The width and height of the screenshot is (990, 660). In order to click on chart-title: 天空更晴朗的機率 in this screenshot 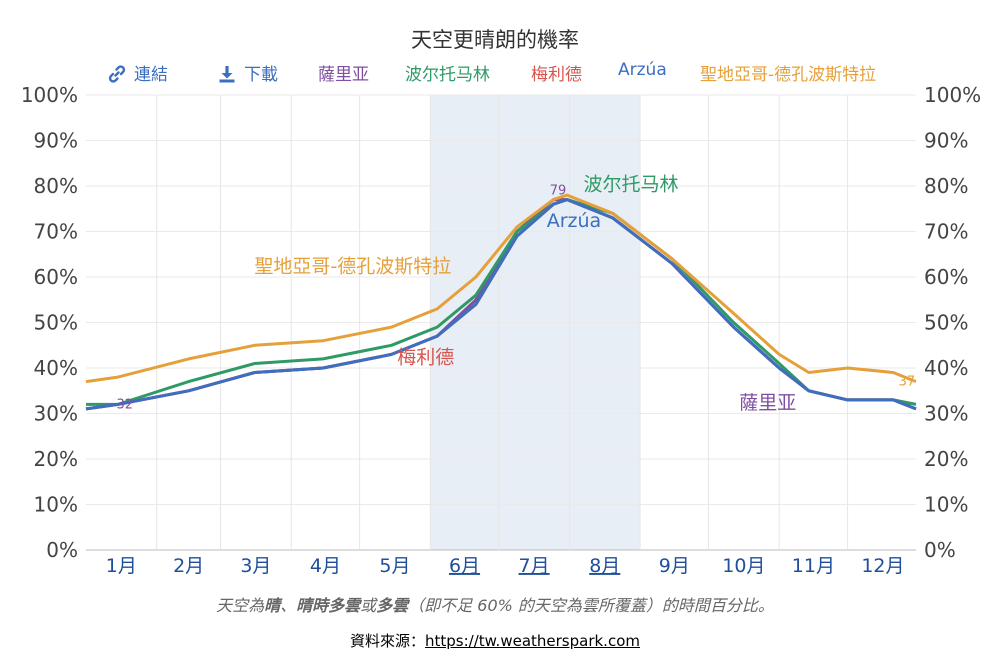, I will do `click(495, 40)`.